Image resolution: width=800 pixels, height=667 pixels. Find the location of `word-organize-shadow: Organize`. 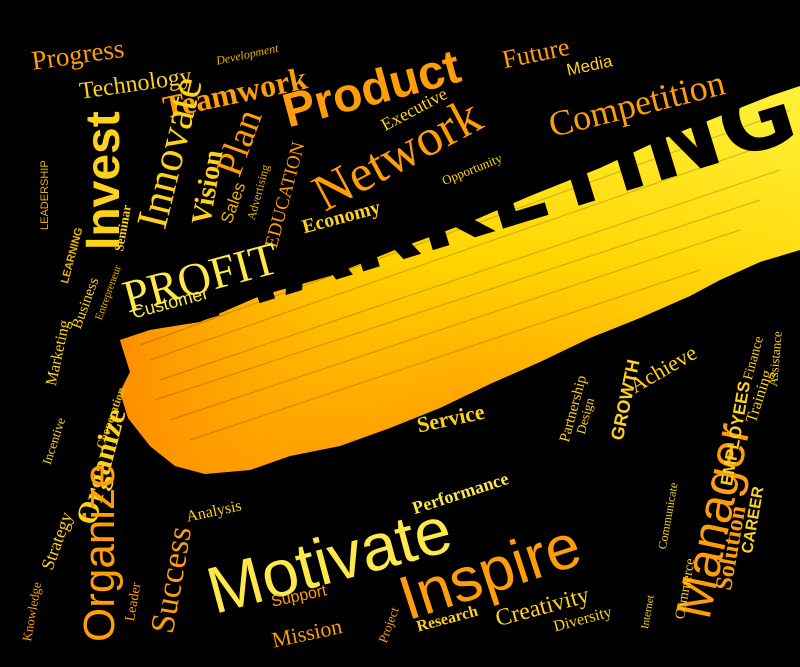

word-organize-shadow: Organize is located at coordinates (99, 552).